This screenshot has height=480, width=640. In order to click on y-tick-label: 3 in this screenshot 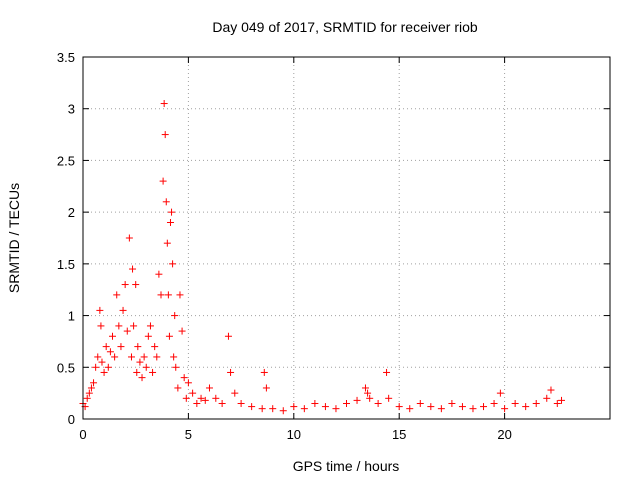, I will do `click(71, 109)`.